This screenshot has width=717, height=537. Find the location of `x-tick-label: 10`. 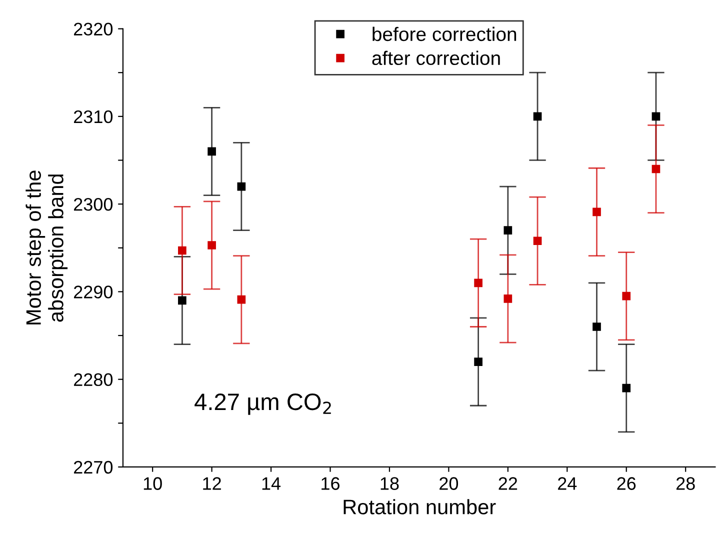

x-tick-label: 10 is located at coordinates (153, 483).